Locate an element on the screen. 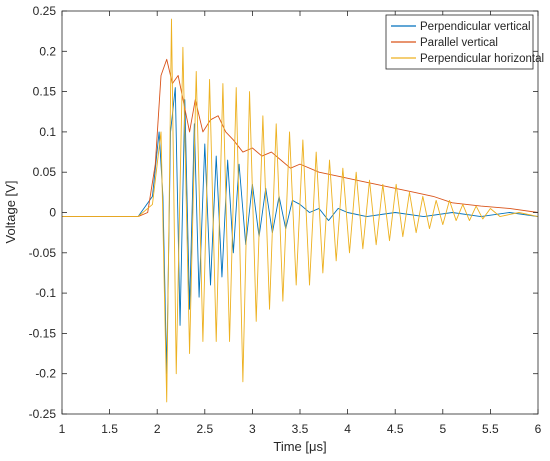 The width and height of the screenshot is (550, 461). y-tick-label: 0 is located at coordinates (52, 213).